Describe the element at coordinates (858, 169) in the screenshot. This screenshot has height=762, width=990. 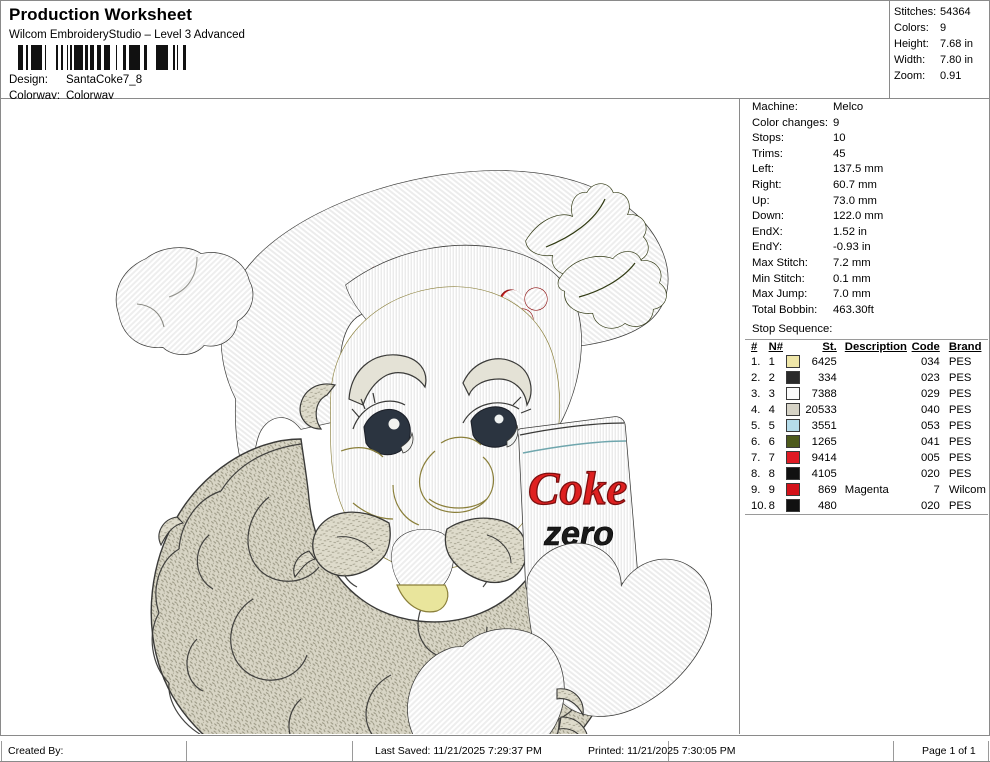
I see `machine-info-value: 137.5 mm` at that location.